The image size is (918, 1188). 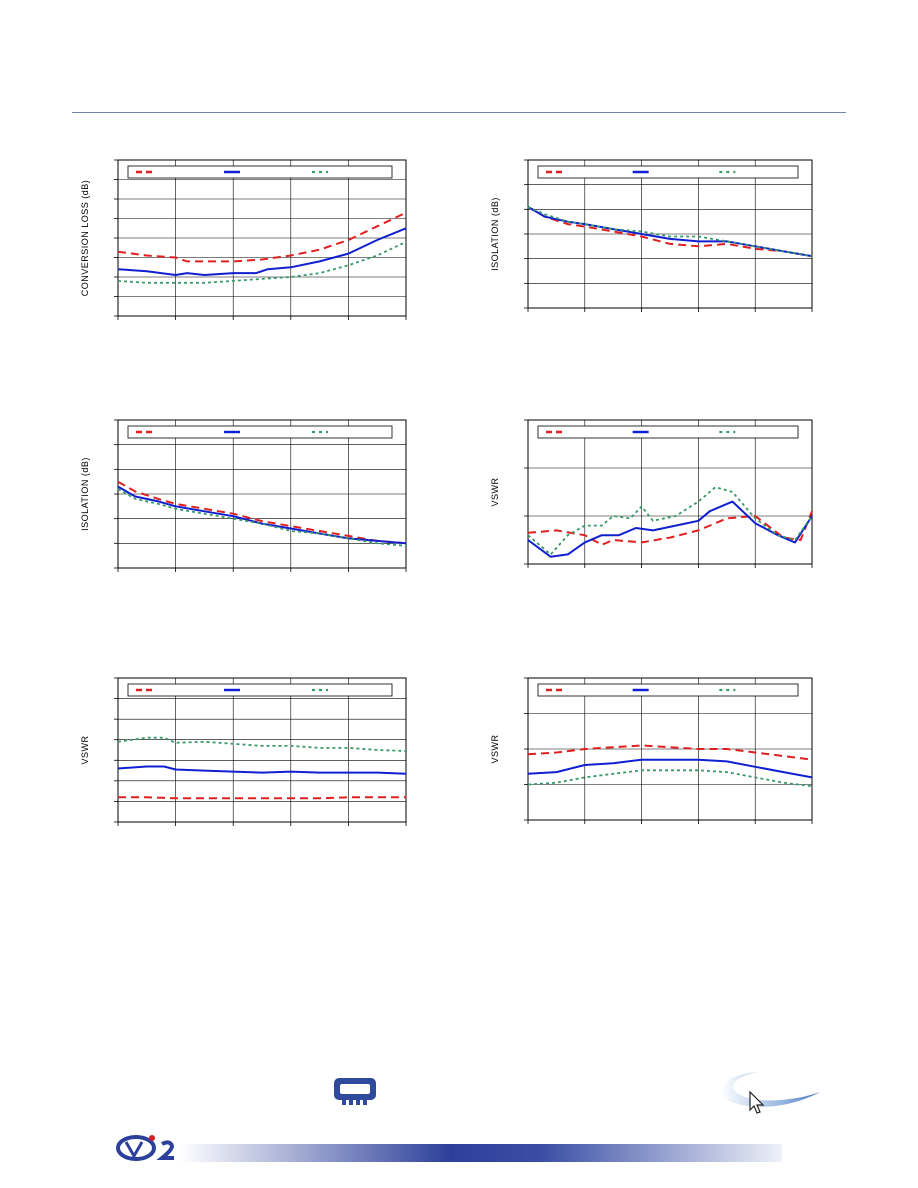 I want to click on isolation-chart-top: ISOLATION (dB), so click(x=651, y=235).